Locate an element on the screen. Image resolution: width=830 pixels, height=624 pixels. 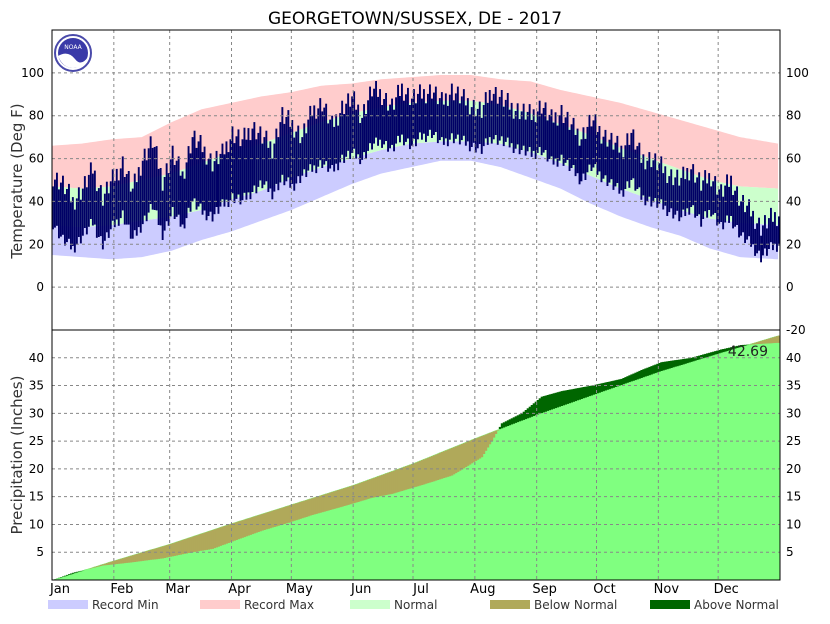
legend-label: Record Max is located at coordinates (279, 605).